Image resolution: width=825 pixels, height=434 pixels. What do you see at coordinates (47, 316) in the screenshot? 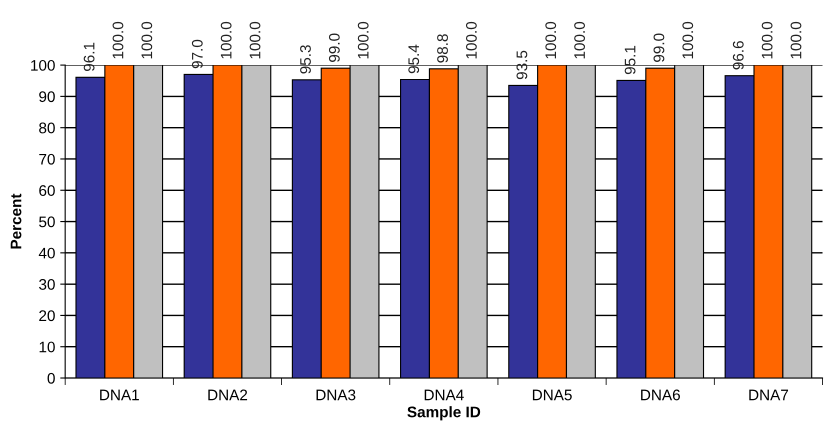
I see `y-tick-label: 20` at bounding box center [47, 316].